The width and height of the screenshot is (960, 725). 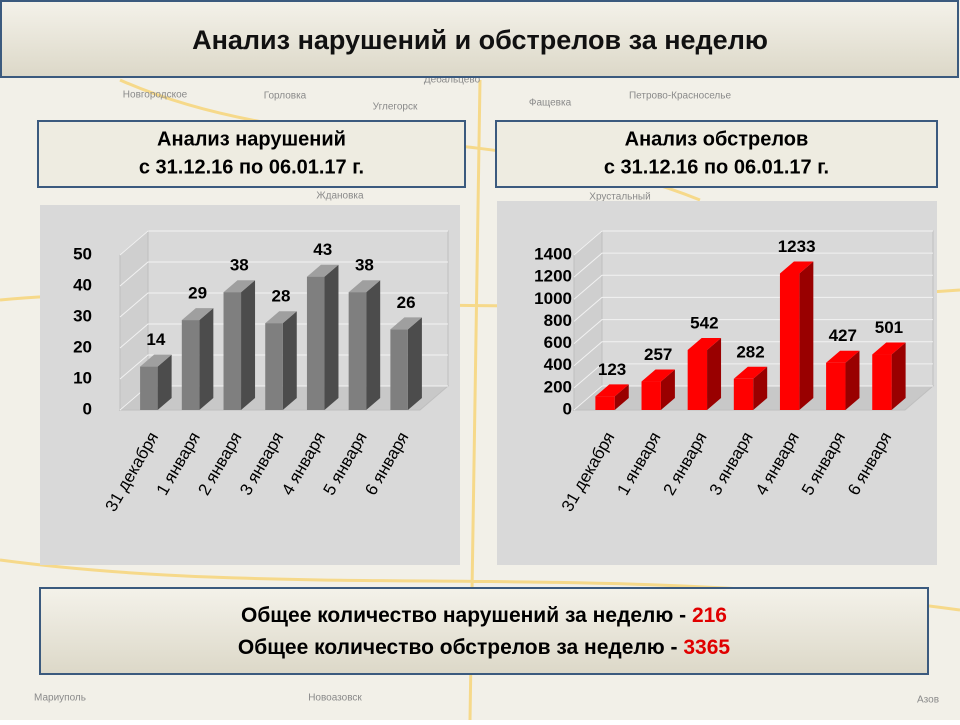 I want to click on data-label: 43, so click(x=322, y=249).